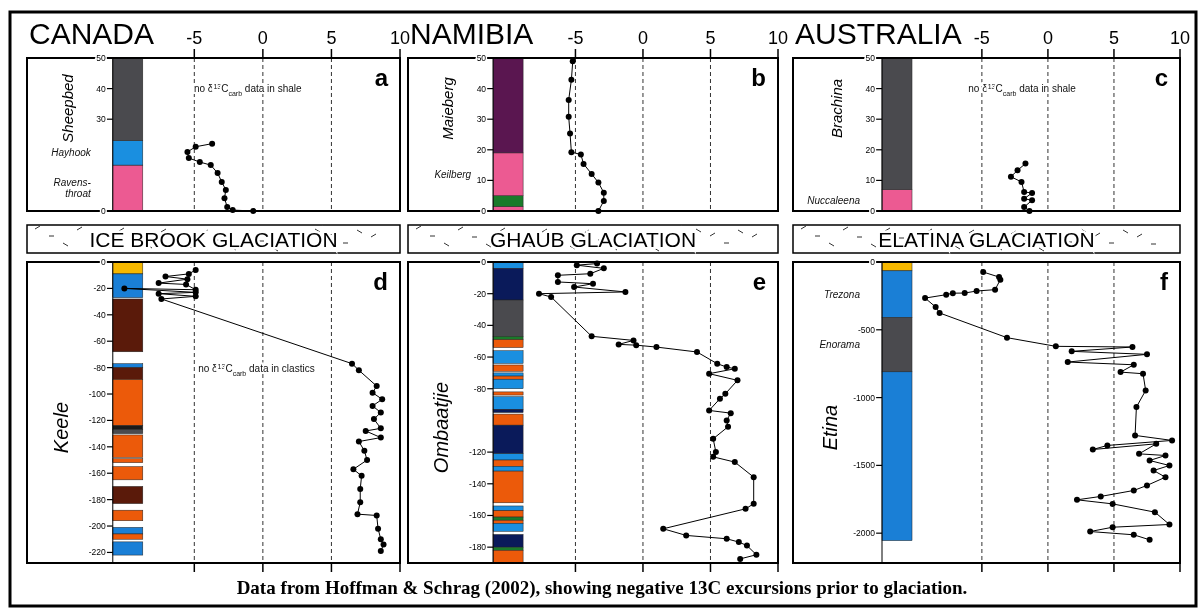 The width and height of the screenshot is (1204, 610). What do you see at coordinates (837, 108) in the screenshot?
I see `y-axis-title: Brachina` at bounding box center [837, 108].